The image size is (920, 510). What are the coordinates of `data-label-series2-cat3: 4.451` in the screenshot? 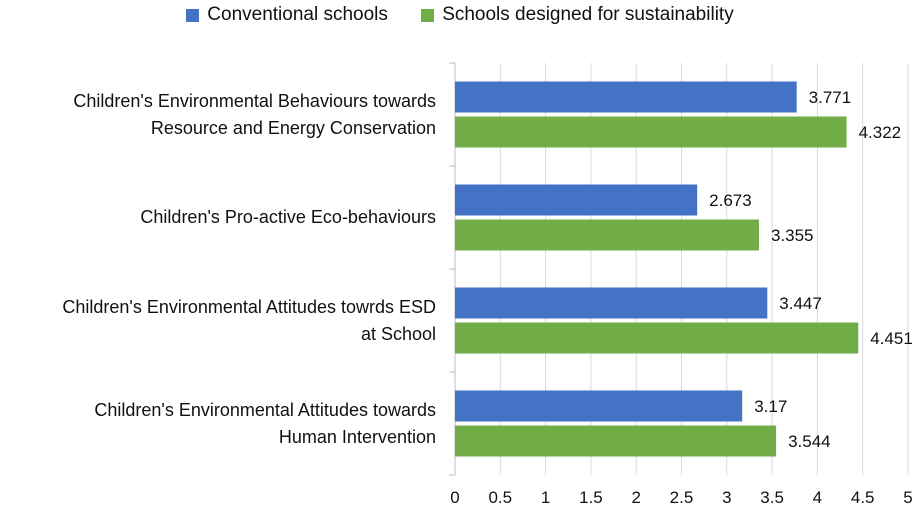 It's located at (891, 338).